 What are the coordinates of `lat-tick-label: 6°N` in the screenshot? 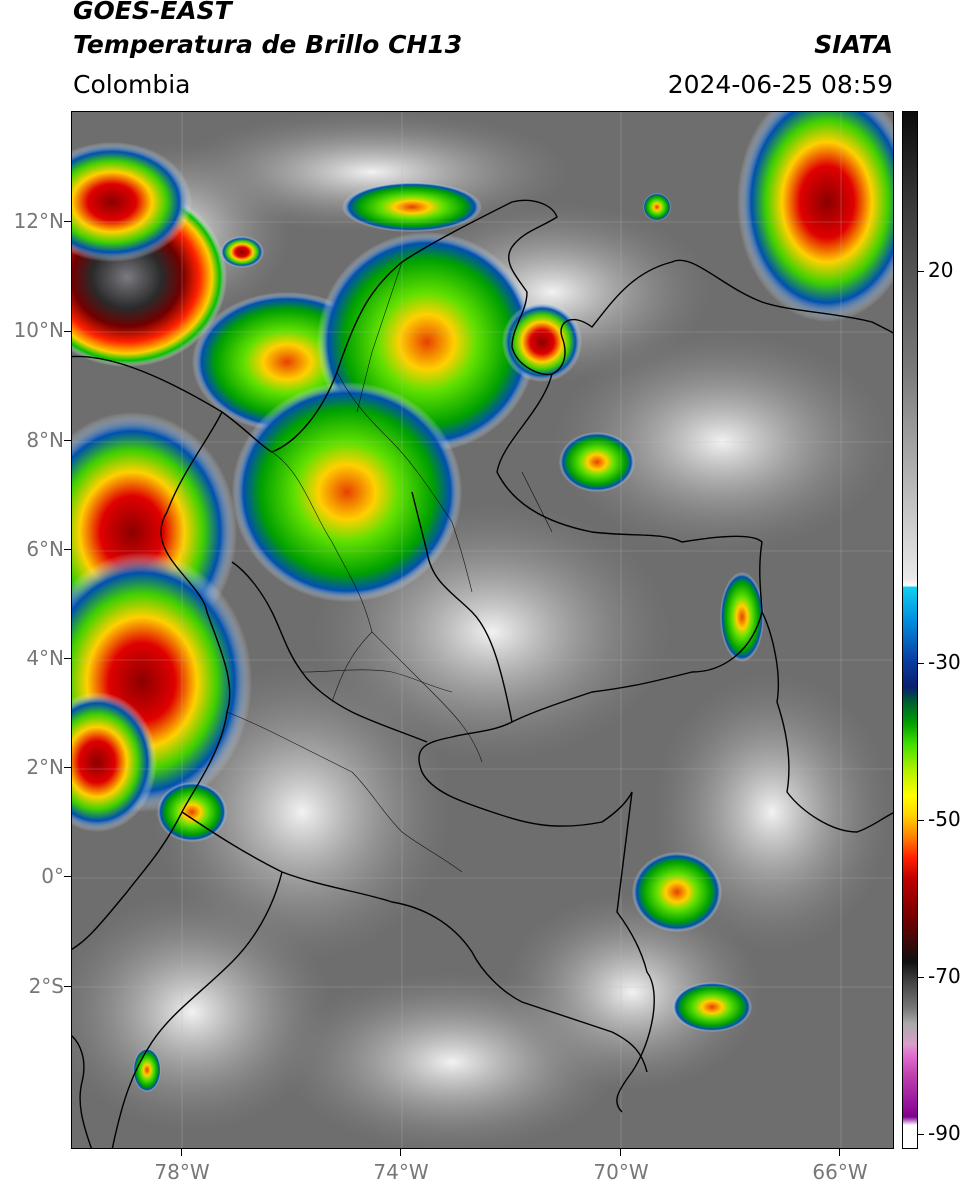 It's located at (45, 549).